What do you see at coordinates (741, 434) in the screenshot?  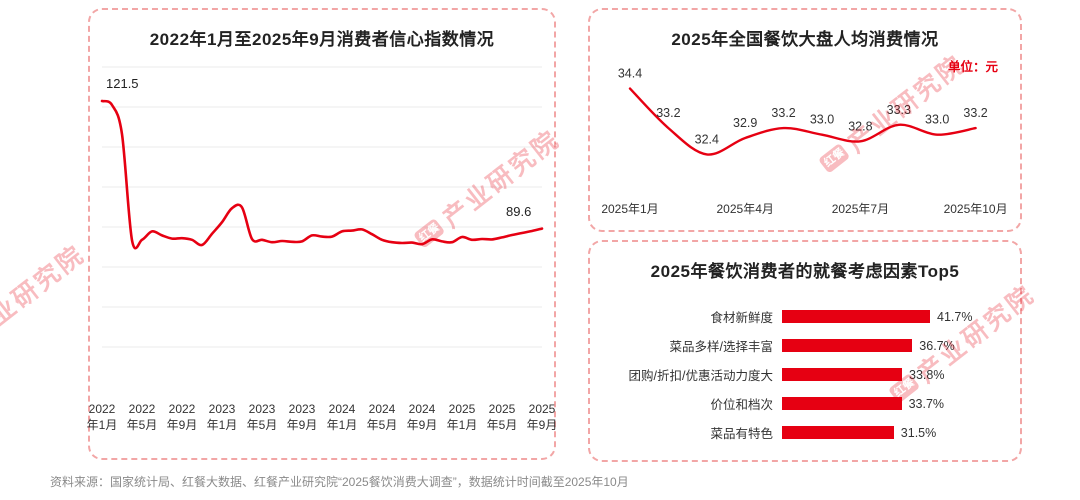 I see `bar-category-label: 菜品有特色` at bounding box center [741, 434].